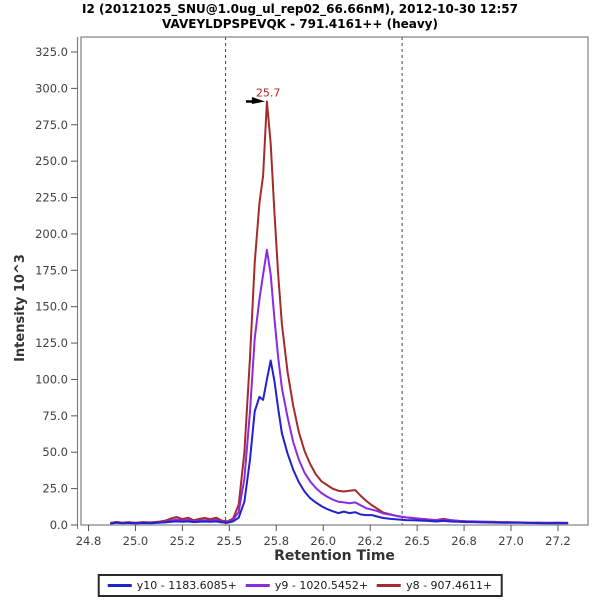 Image resolution: width=600 pixels, height=600 pixels. Describe the element at coordinates (51, 161) in the screenshot. I see `y-tick-label: 250.0` at that location.